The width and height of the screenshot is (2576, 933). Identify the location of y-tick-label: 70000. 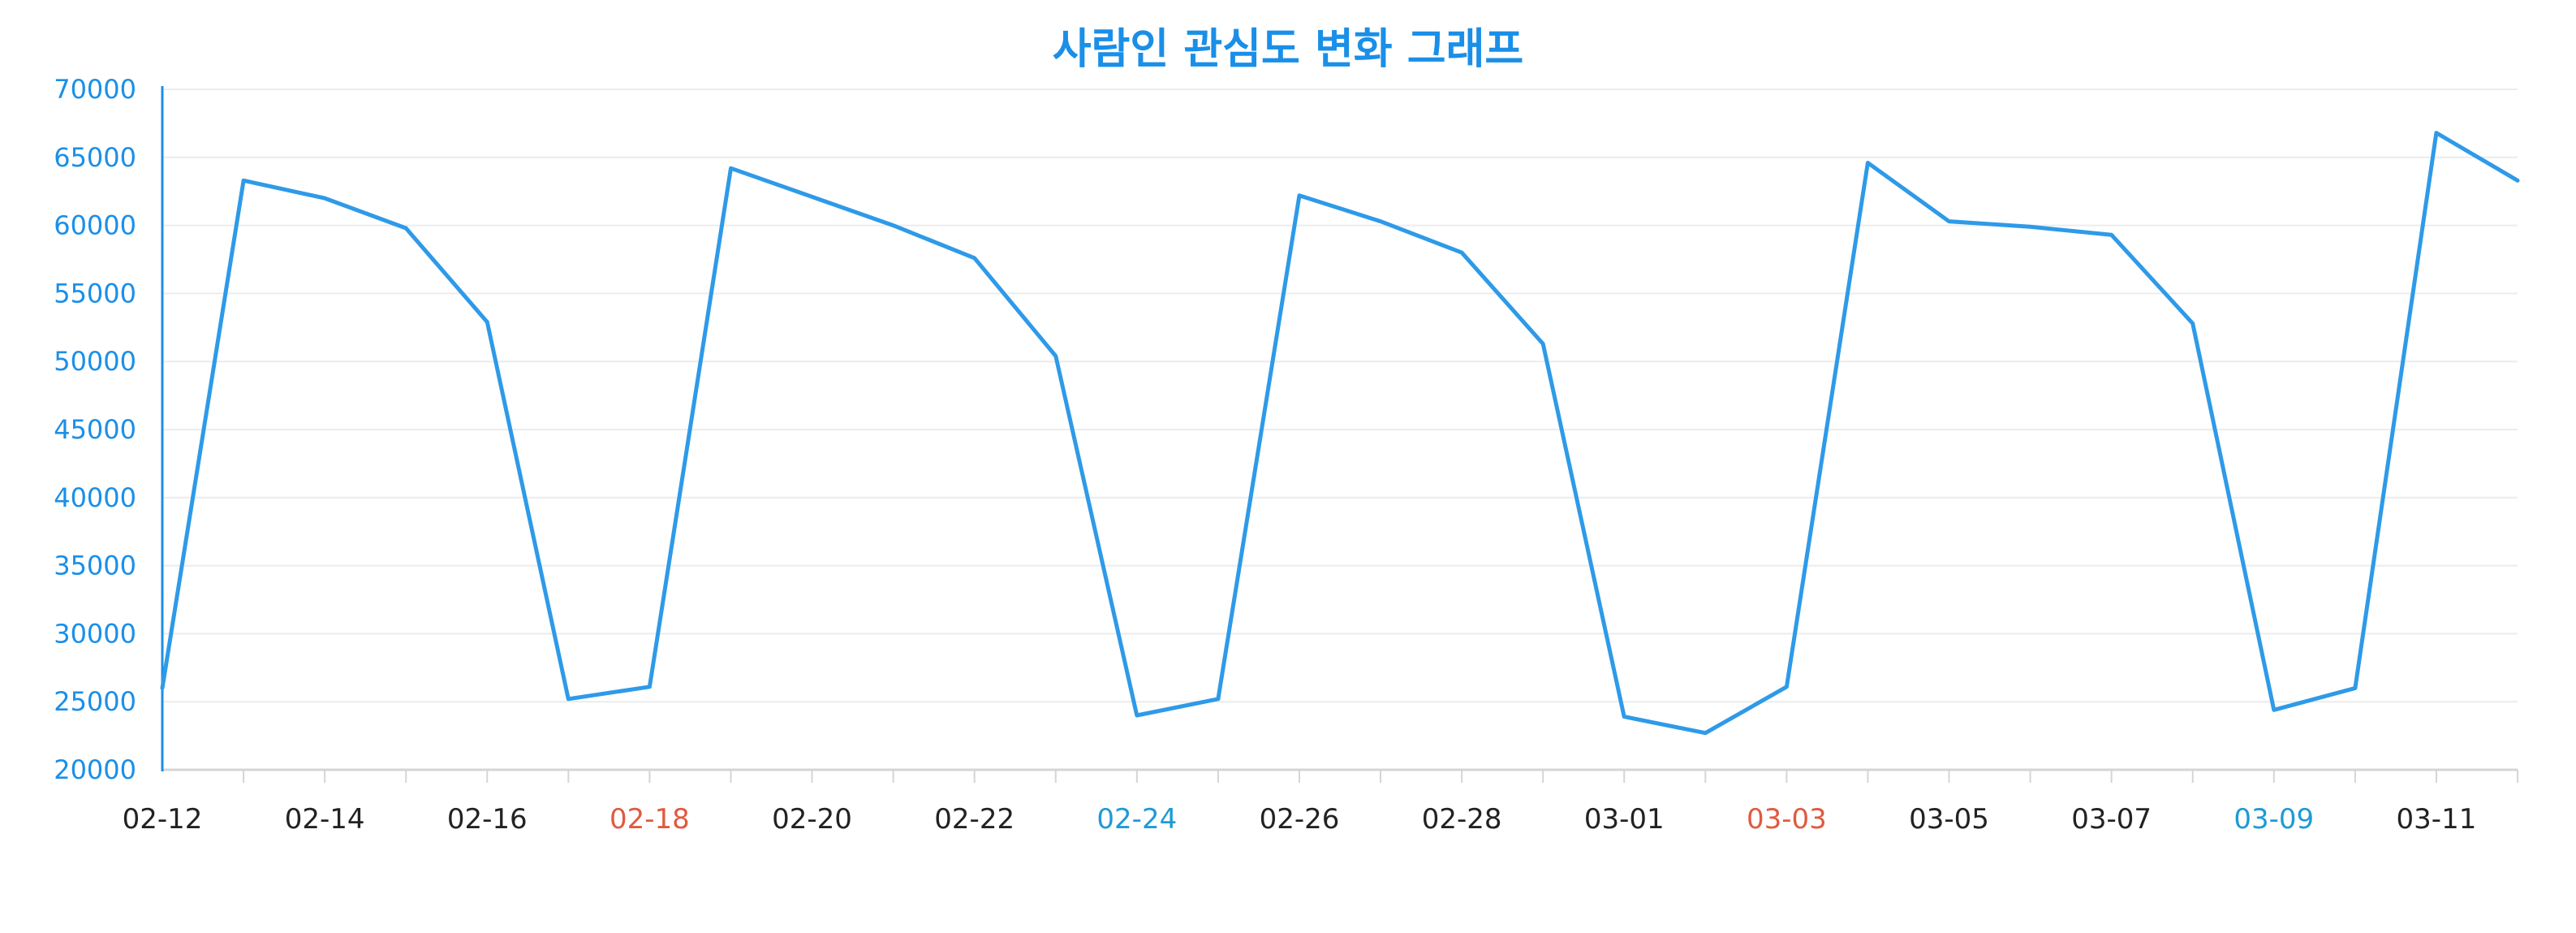
(95, 89).